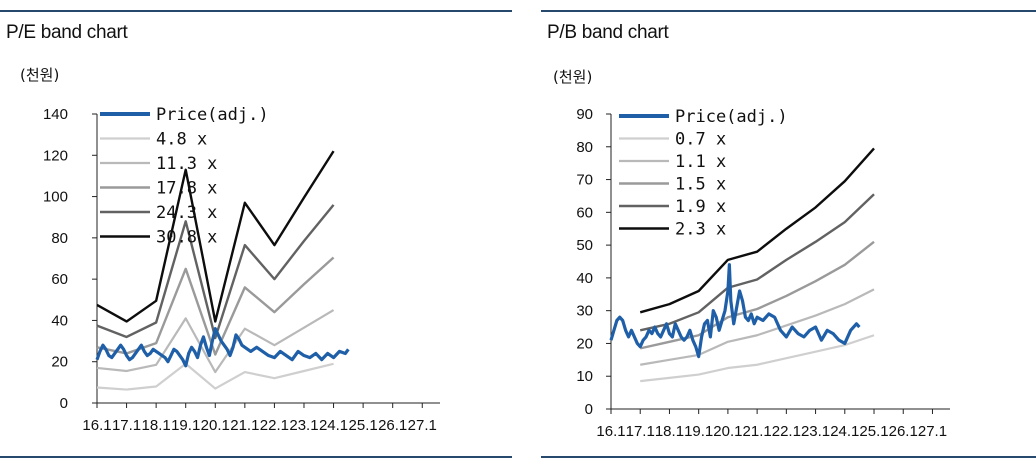  What do you see at coordinates (186, 164) in the screenshot?
I see `legend-label: 11.3 x` at bounding box center [186, 164].